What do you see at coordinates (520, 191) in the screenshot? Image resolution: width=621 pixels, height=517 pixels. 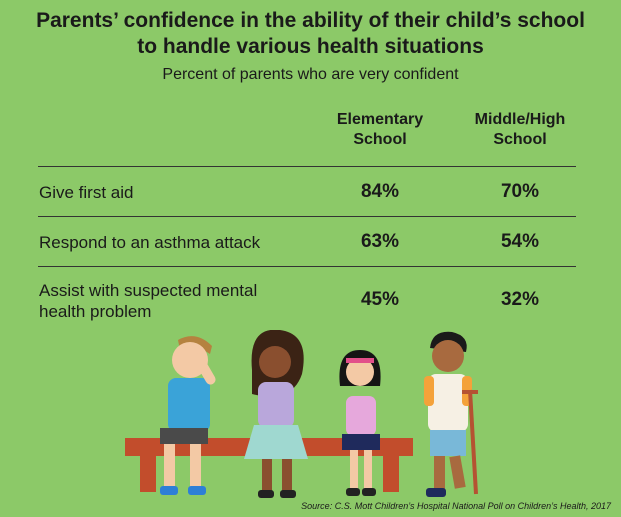 I see `value-first-aid-middle-high: 70%` at bounding box center [520, 191].